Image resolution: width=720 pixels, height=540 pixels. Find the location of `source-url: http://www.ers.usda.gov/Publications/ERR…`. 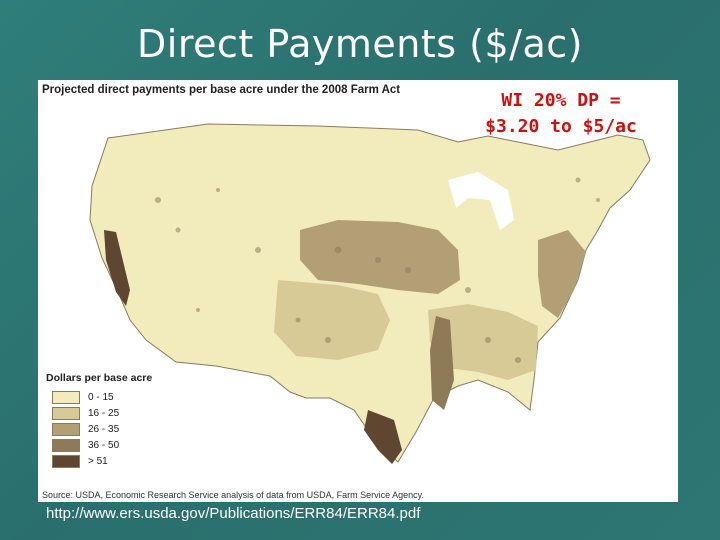

source-url: http://www.ers.usda.gov/Publications/ERR… is located at coordinates (233, 513).